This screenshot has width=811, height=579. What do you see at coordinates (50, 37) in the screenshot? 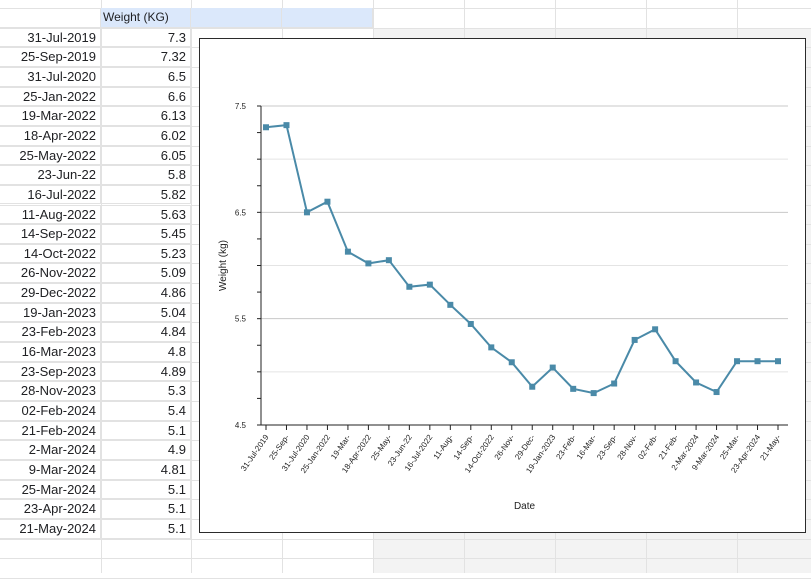
I see `date-cell: 31-Jul-2019` at bounding box center [50, 37].